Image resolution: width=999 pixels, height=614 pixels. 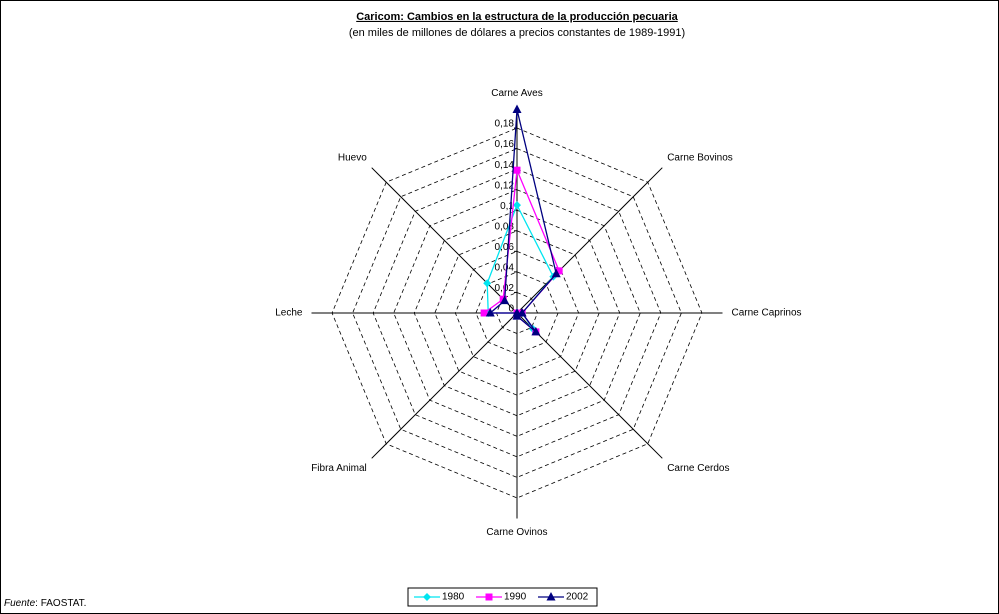 What do you see at coordinates (505, 185) in the screenshot?
I see `tick-label: 0,12` at bounding box center [505, 185].